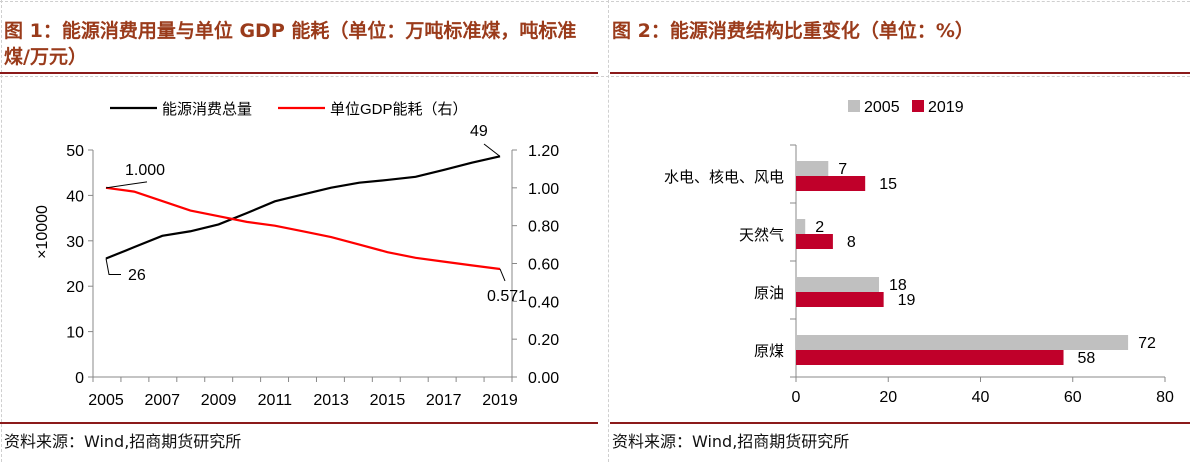 This screenshot has width=1190, height=462. What do you see at coordinates (331, 400) in the screenshot?
I see `x-tick-label: 2013` at bounding box center [331, 400].